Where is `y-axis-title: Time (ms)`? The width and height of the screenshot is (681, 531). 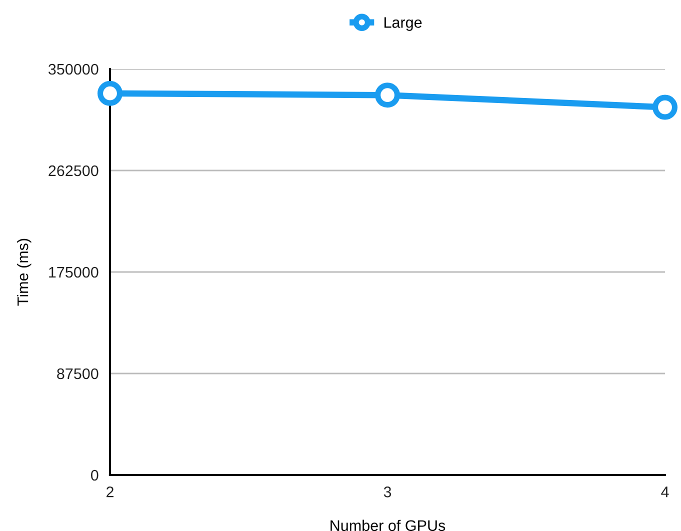 y-axis-title: Time (ms) is located at coordinates (24, 272).